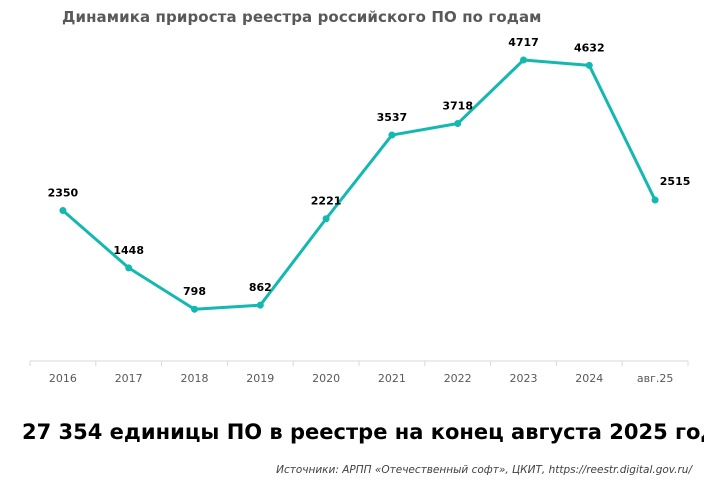  I want to click on data-label: 798, so click(194, 291).